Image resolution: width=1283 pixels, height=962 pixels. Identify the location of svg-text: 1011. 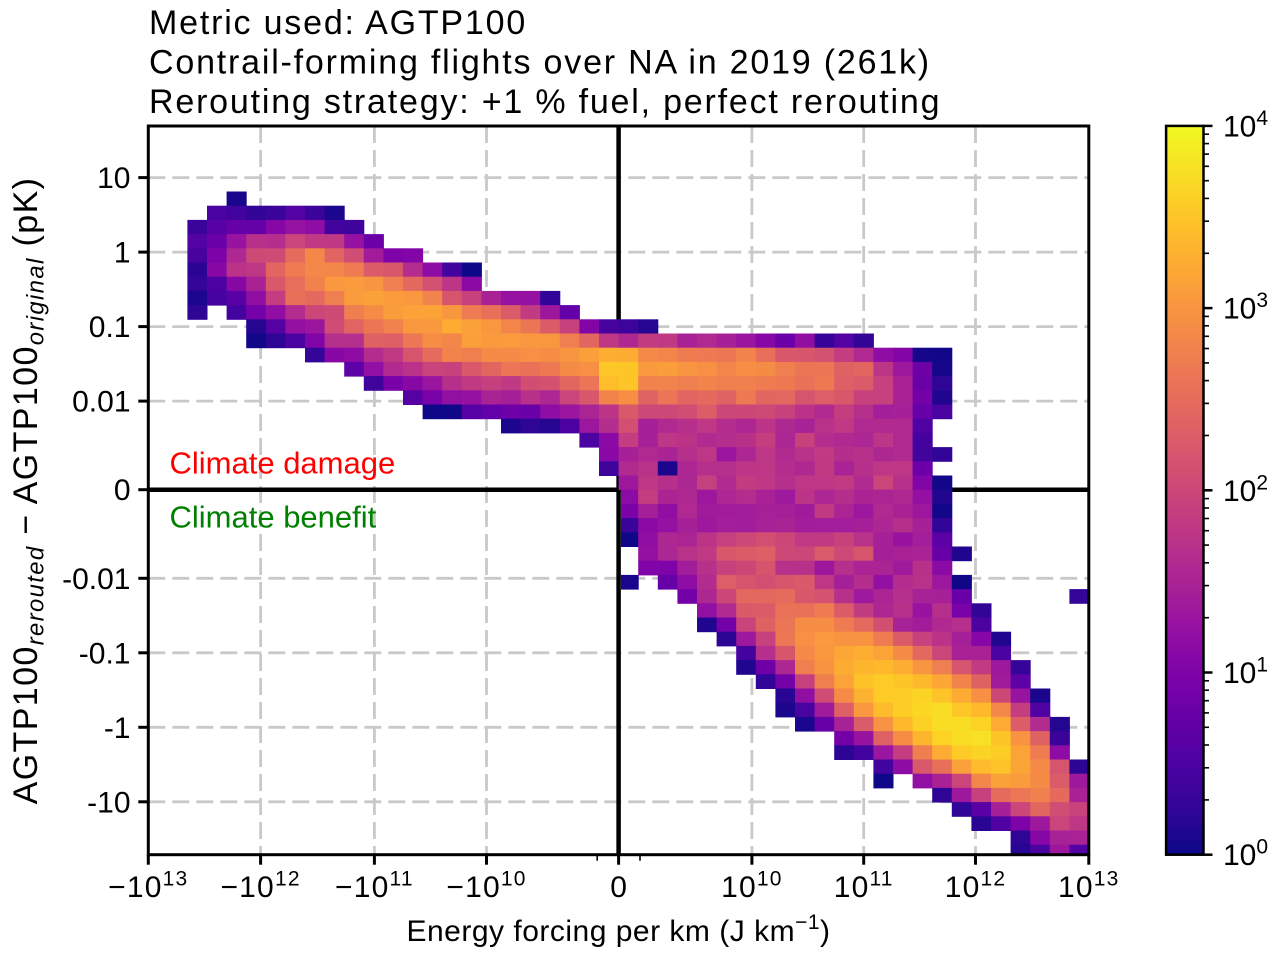
(864, 885).